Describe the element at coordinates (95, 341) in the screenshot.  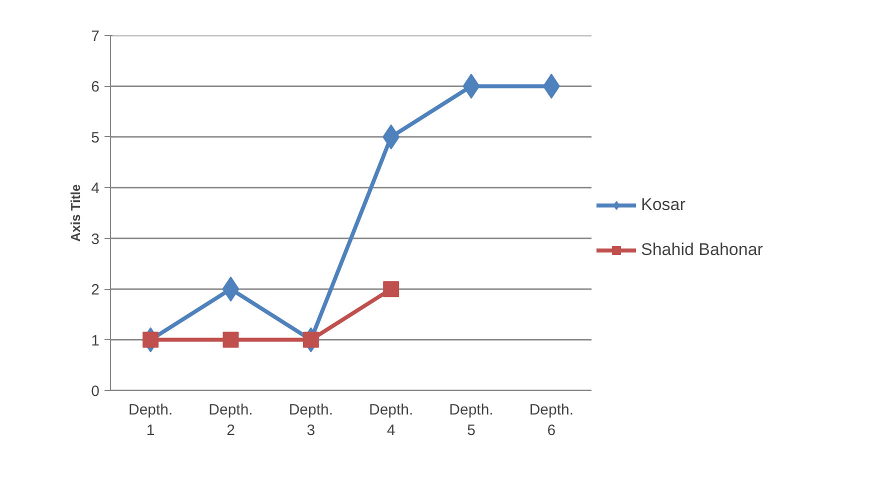
I see `y-tick-label: 1` at that location.